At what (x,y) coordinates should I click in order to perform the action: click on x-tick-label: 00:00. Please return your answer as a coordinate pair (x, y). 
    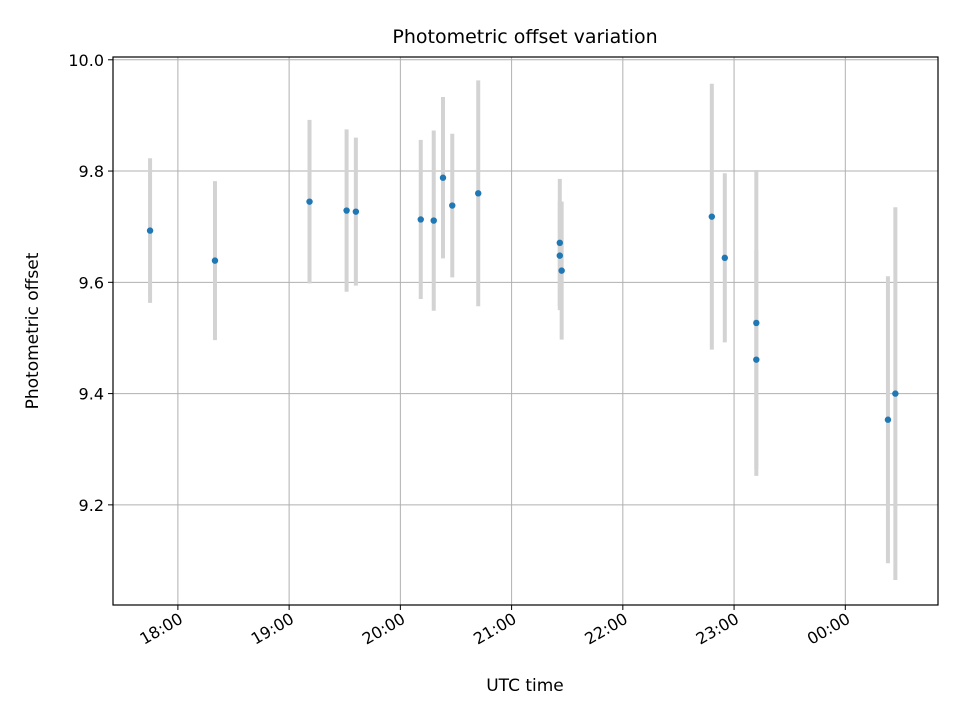
    Looking at the image, I should click on (828, 629).